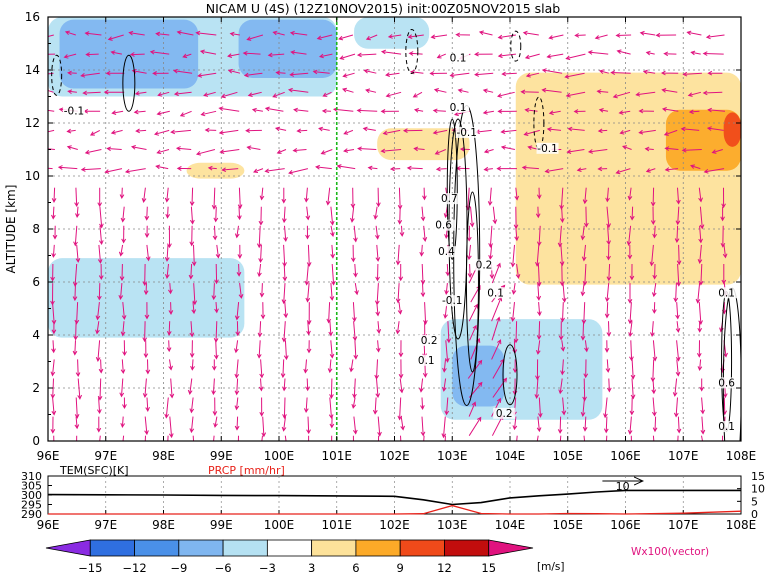  Describe the element at coordinates (36, 335) in the screenshot. I see `y-tick-label: 4` at that location.